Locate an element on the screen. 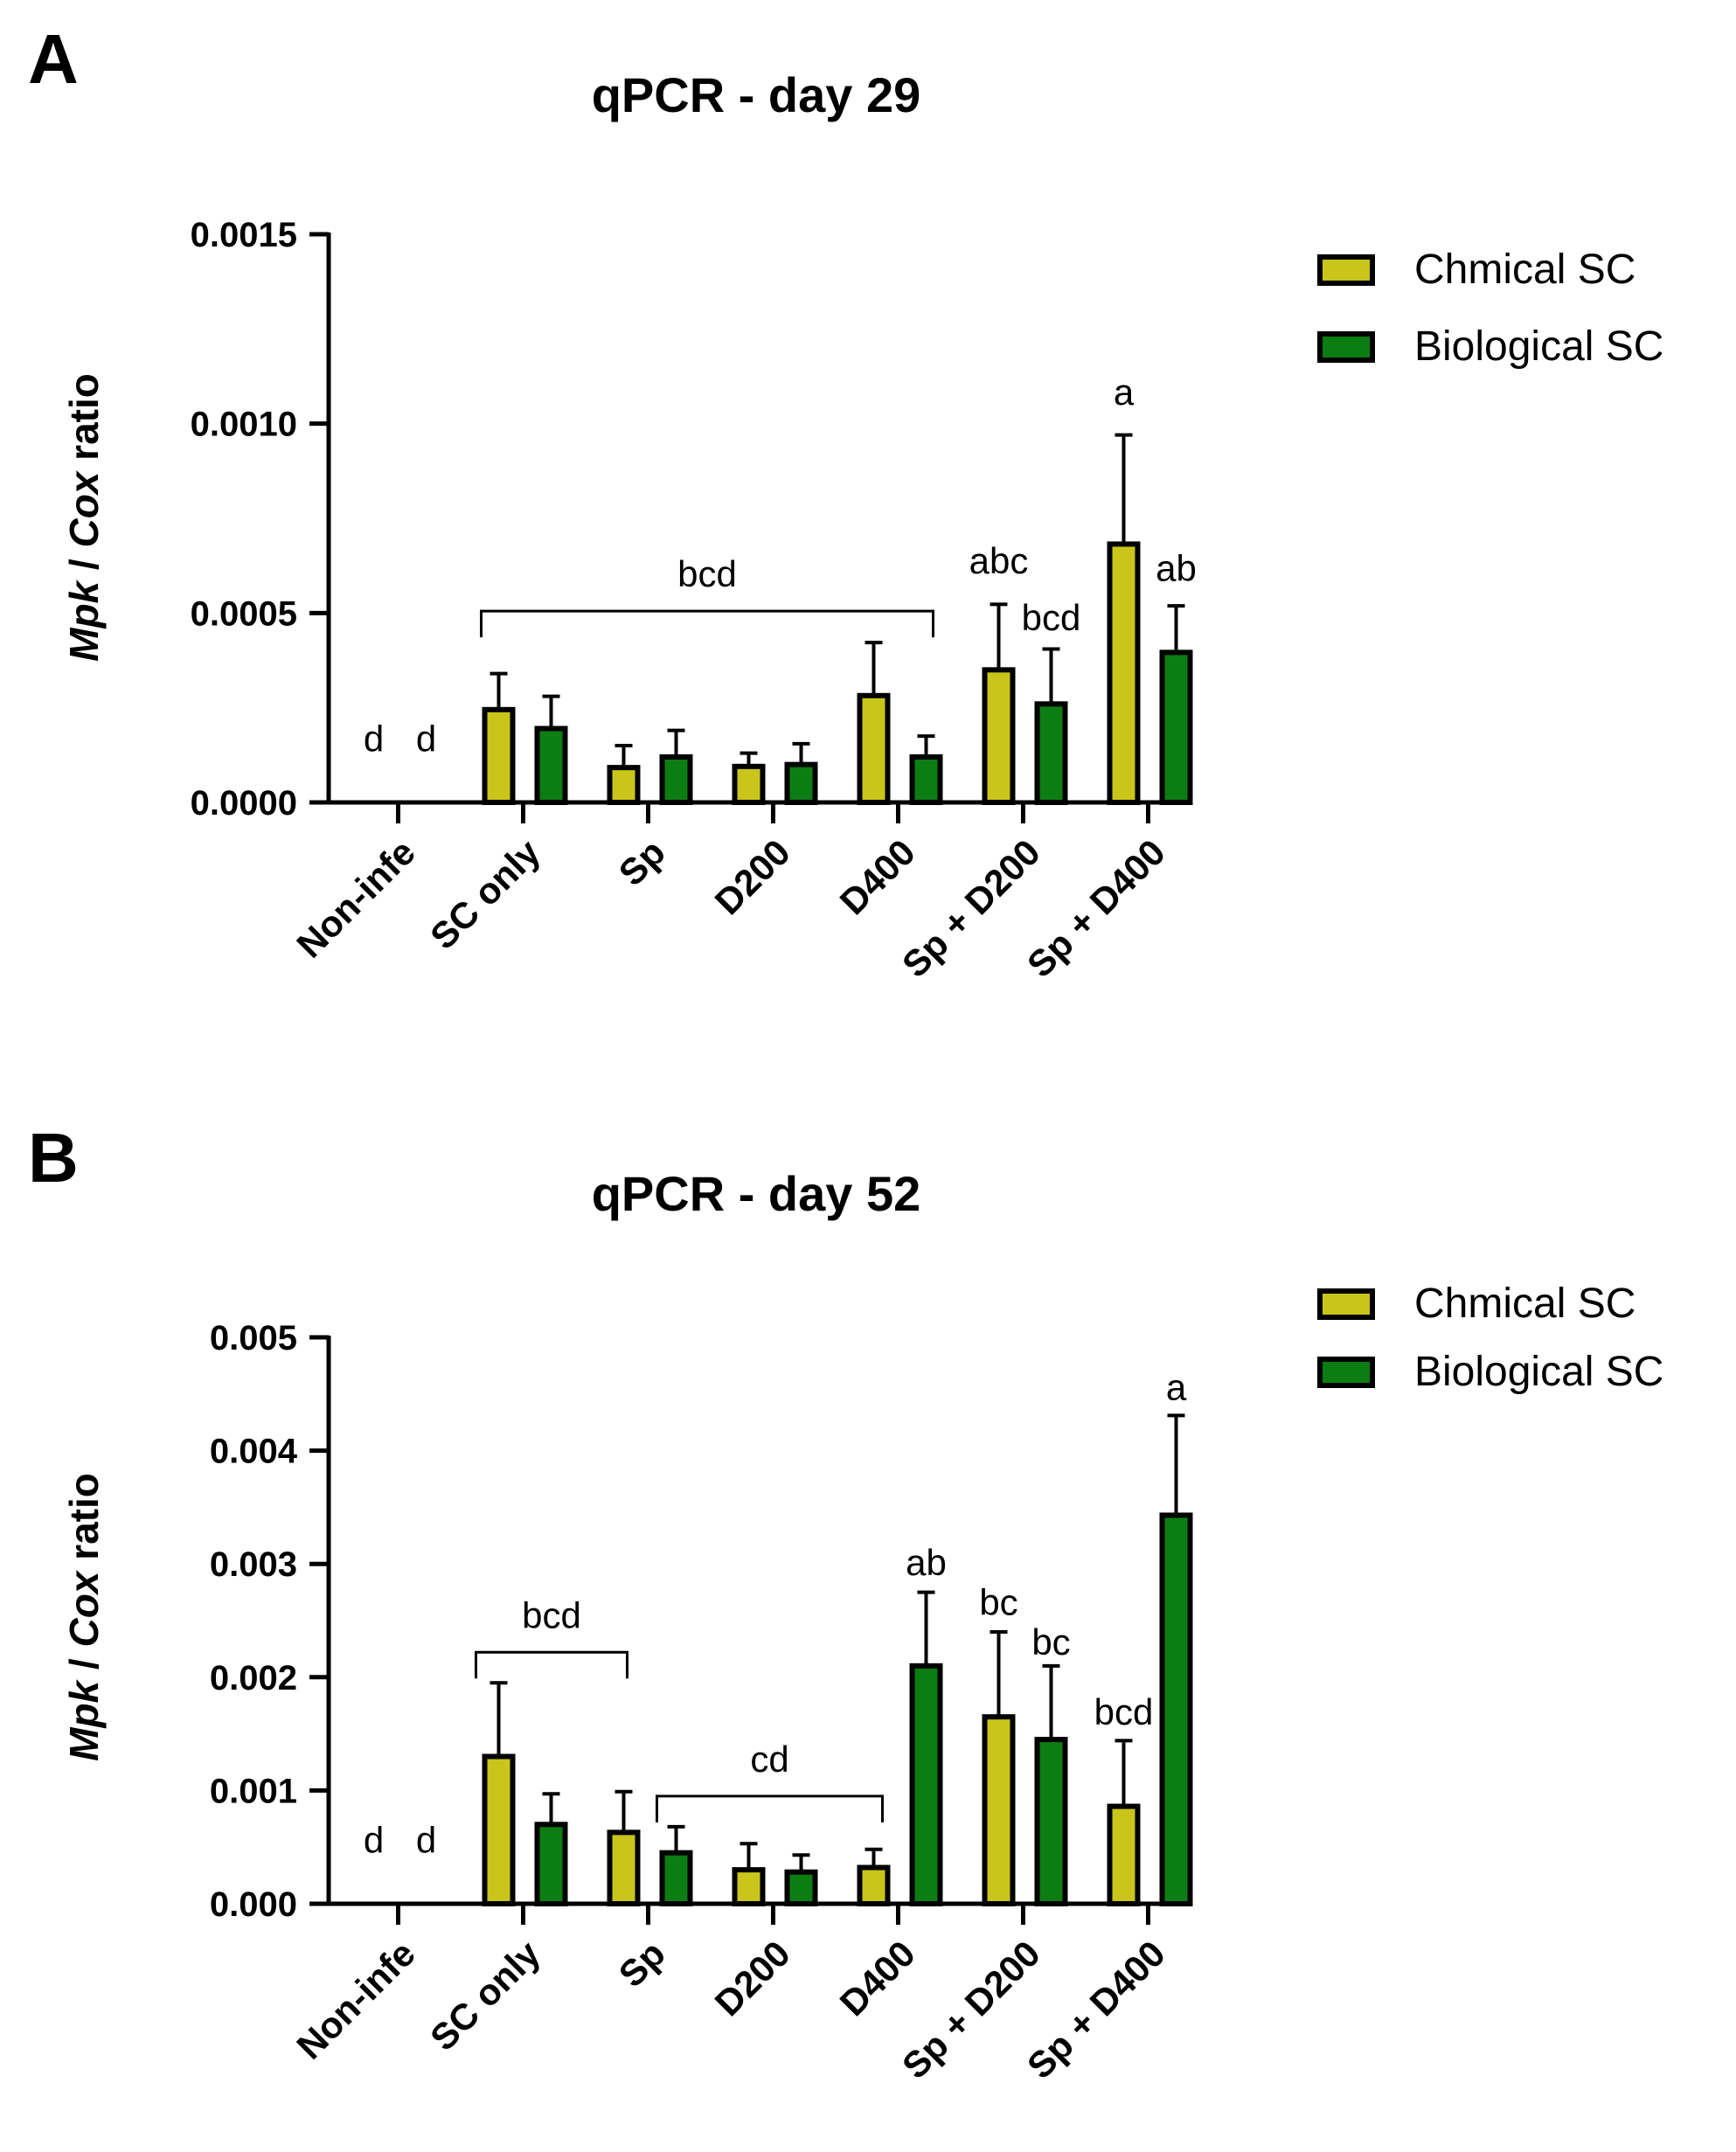 The image size is (1736, 2152). y-tick-label: 0.003 is located at coordinates (253, 1564).